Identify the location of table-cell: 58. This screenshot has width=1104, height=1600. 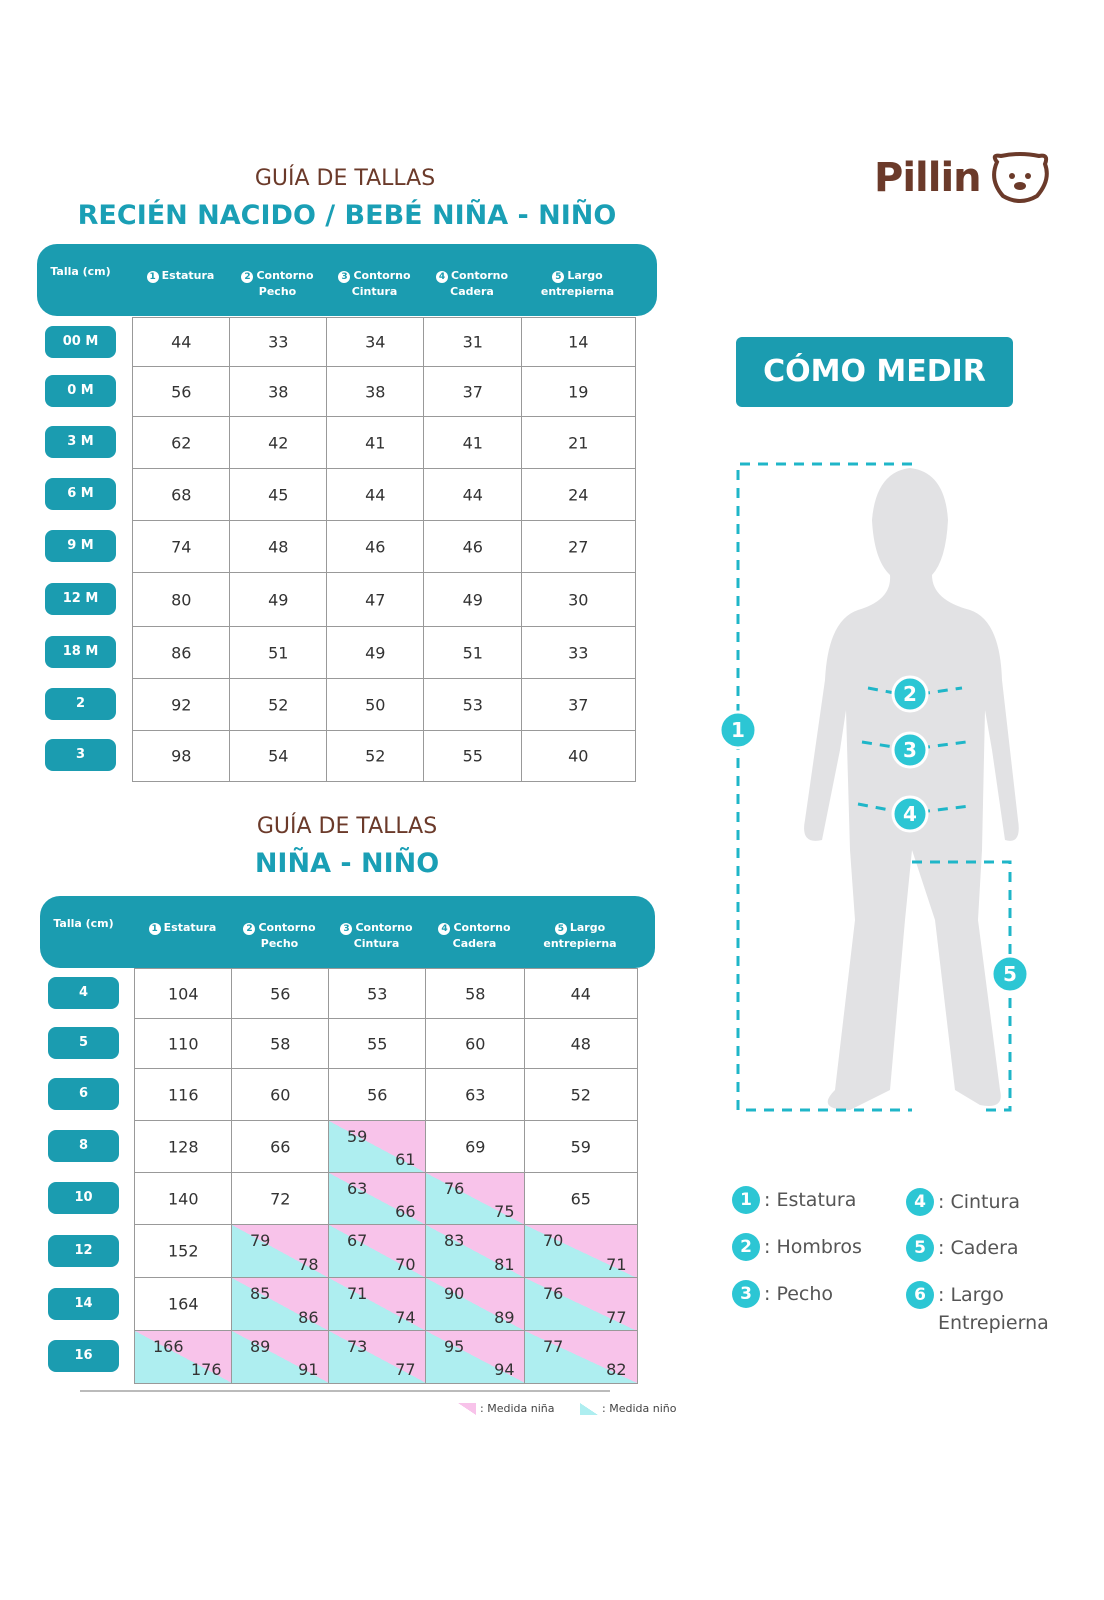
(280, 1044).